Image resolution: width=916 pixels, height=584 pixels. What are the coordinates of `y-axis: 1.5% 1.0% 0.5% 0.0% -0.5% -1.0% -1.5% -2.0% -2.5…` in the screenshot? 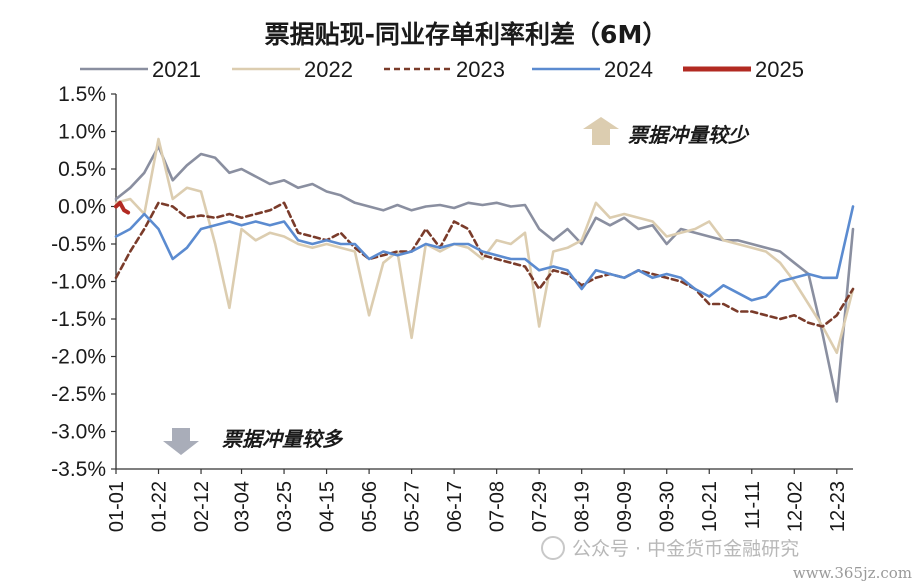 It's located at (84, 282).